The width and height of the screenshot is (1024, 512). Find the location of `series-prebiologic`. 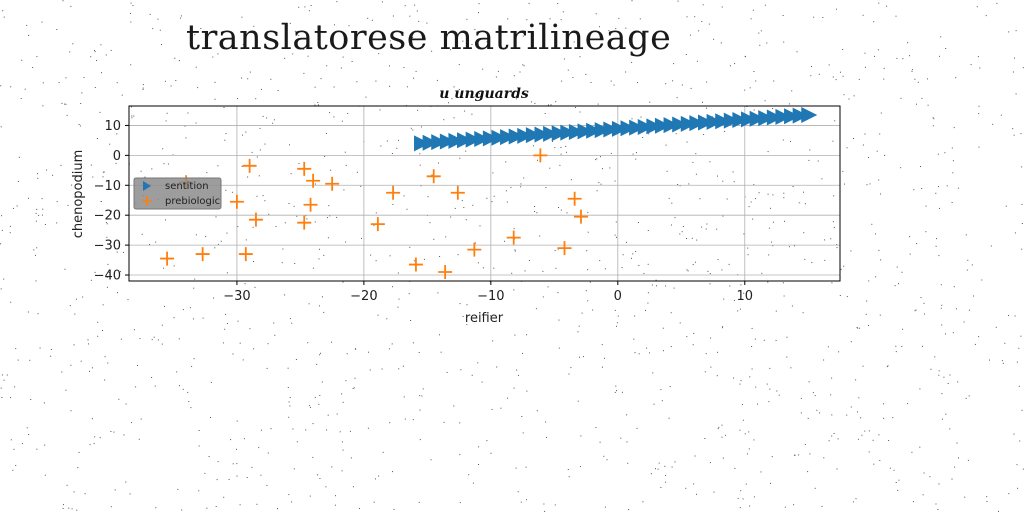

series-prebiologic is located at coordinates (374, 214).